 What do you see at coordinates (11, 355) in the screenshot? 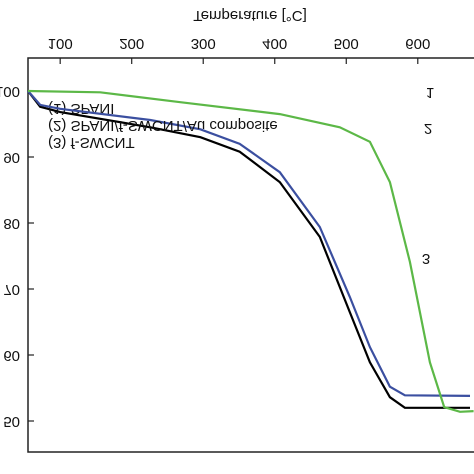
I see `y-tick-label: 60` at bounding box center [11, 355].